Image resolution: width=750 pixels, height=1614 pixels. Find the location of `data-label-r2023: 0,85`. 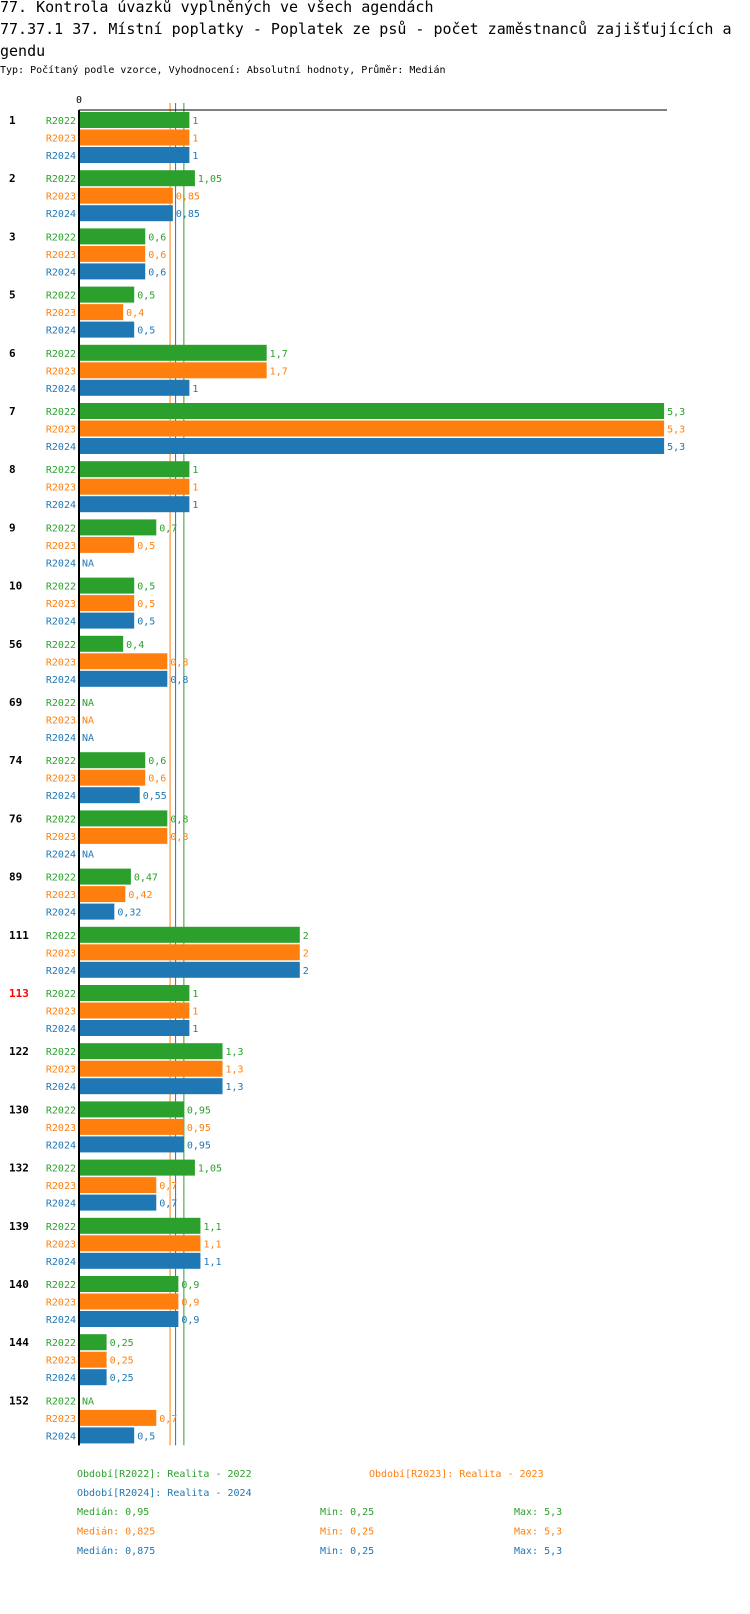

data-label-r2023: 0,85 is located at coordinates (188, 197).